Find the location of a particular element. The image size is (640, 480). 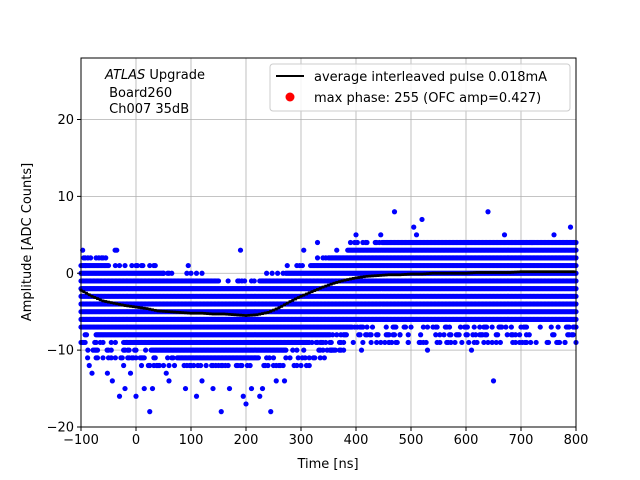

board-label: Board260 is located at coordinates (138, 93).